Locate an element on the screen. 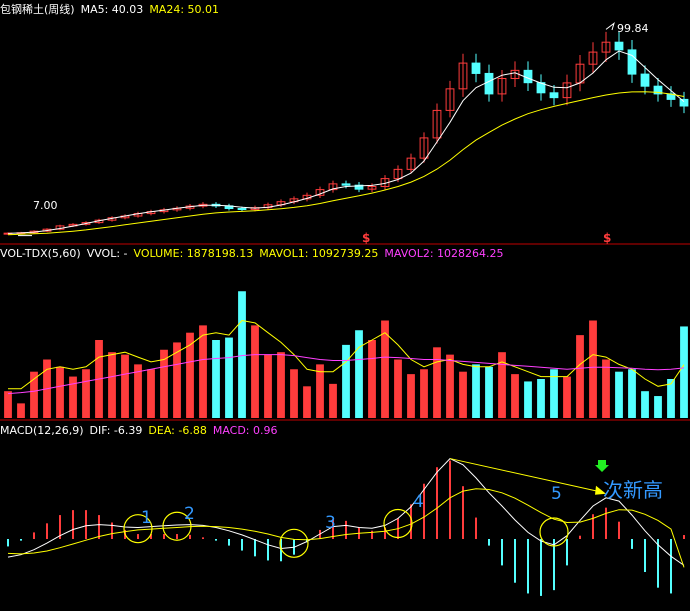 Image resolution: width=690 pixels, height=611 pixels. high-pointer is located at coordinates (610, 26).